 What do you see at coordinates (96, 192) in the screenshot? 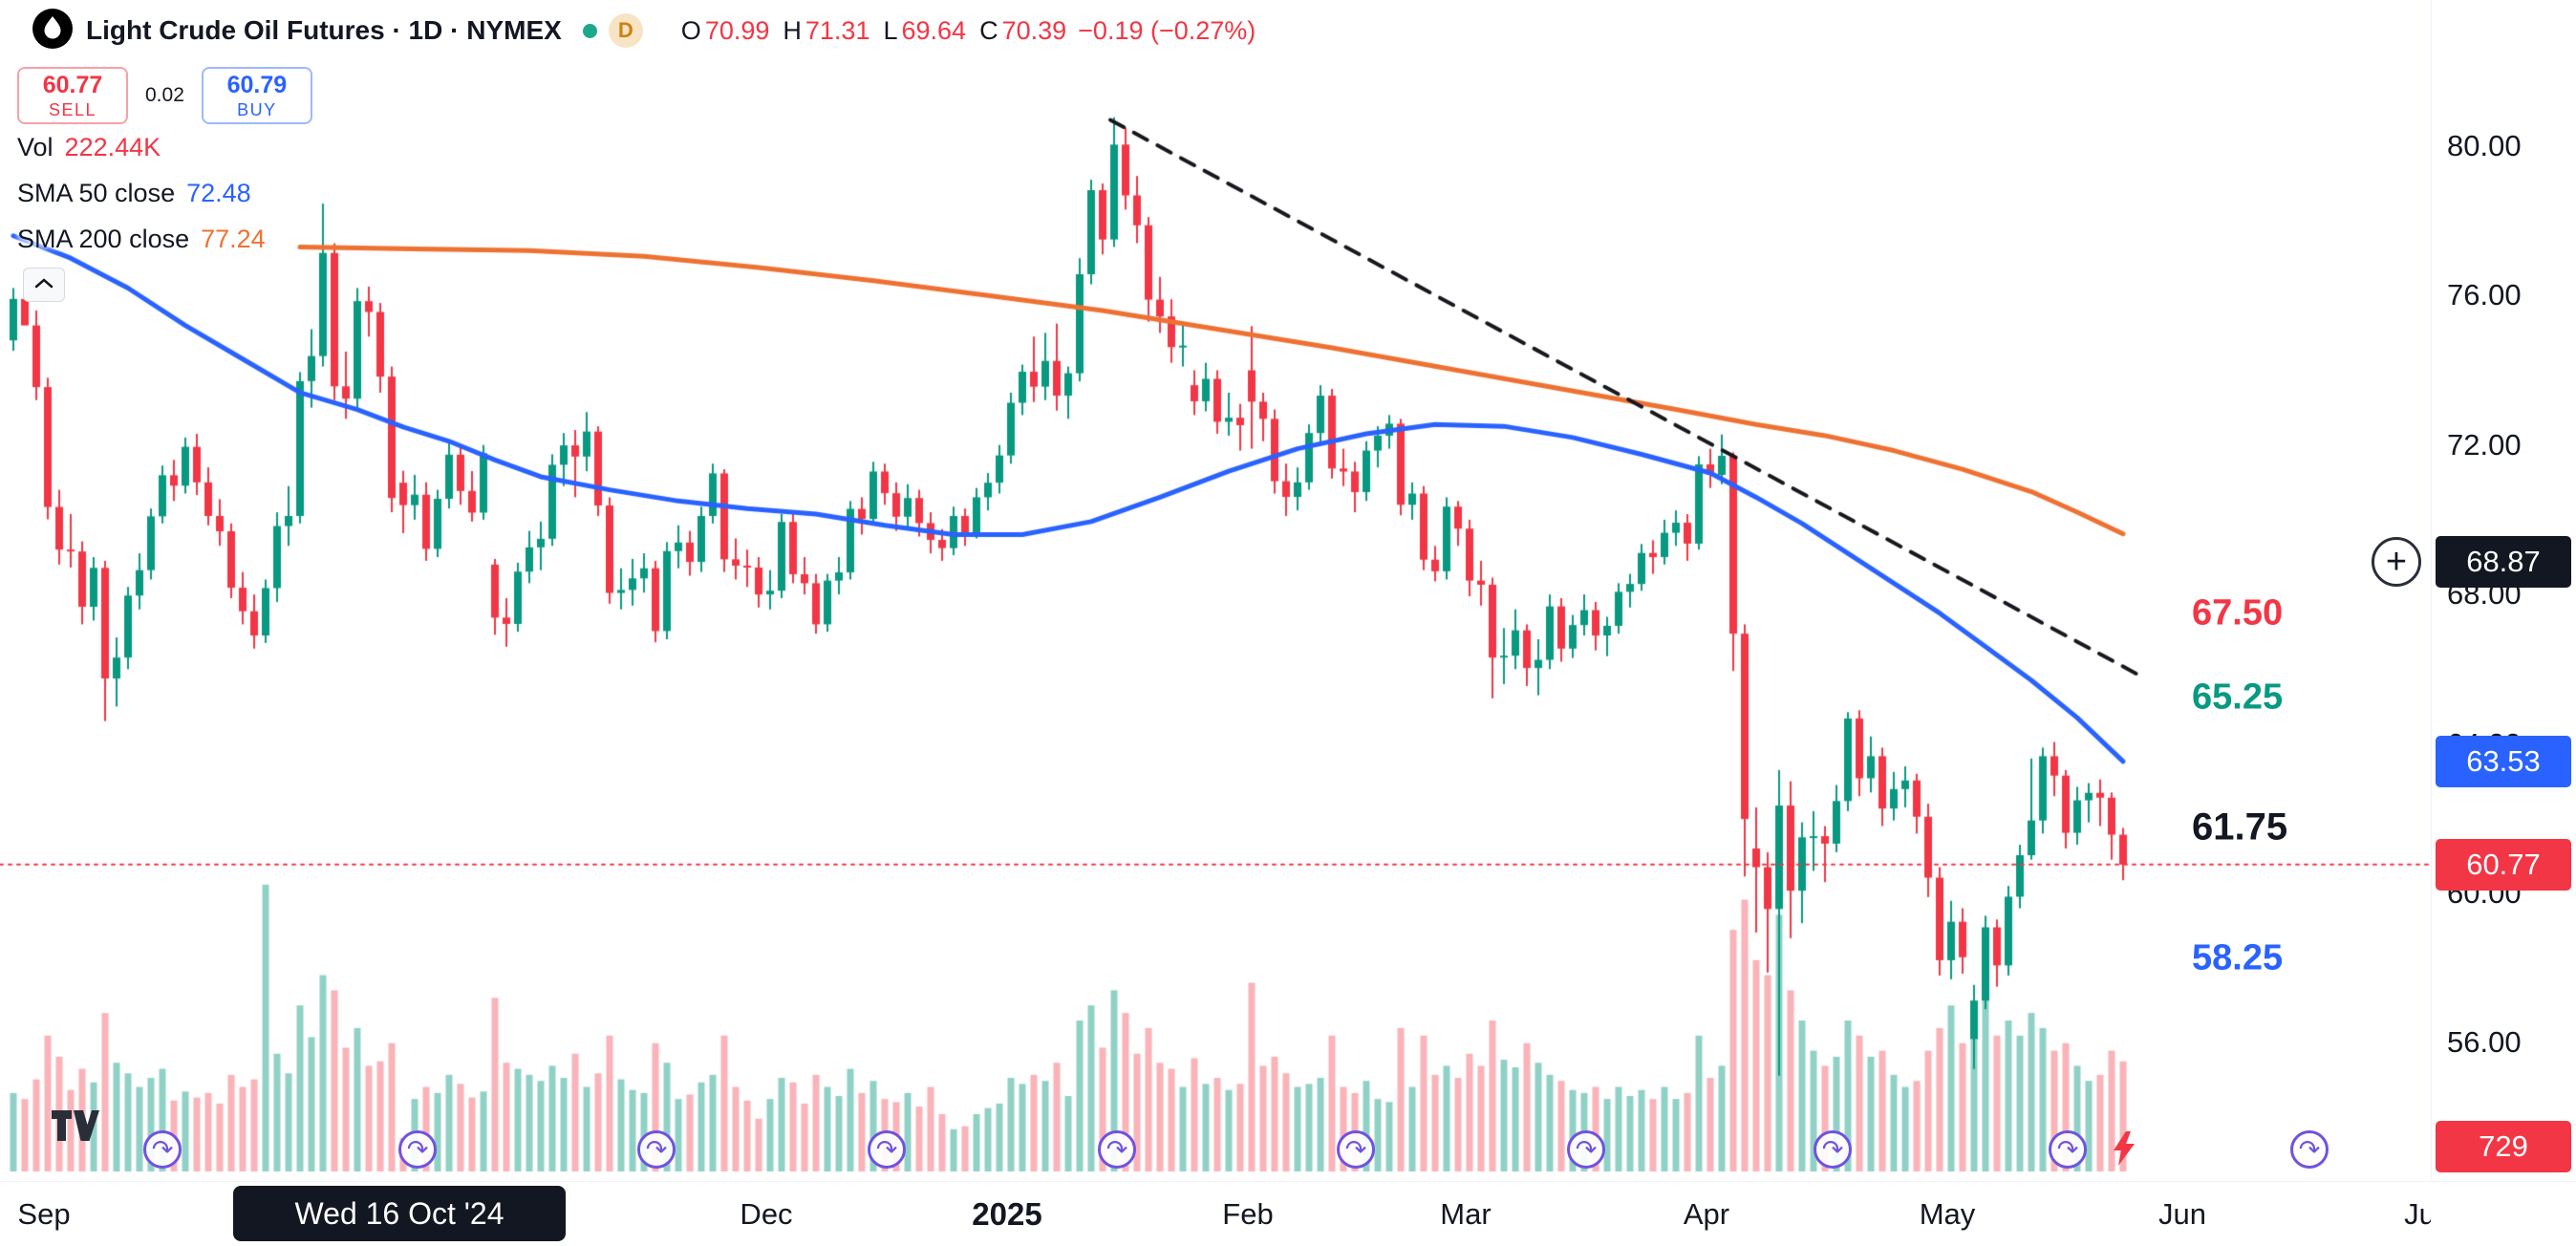
I see `sma50-legend-label: SMA 50 close` at bounding box center [96, 192].